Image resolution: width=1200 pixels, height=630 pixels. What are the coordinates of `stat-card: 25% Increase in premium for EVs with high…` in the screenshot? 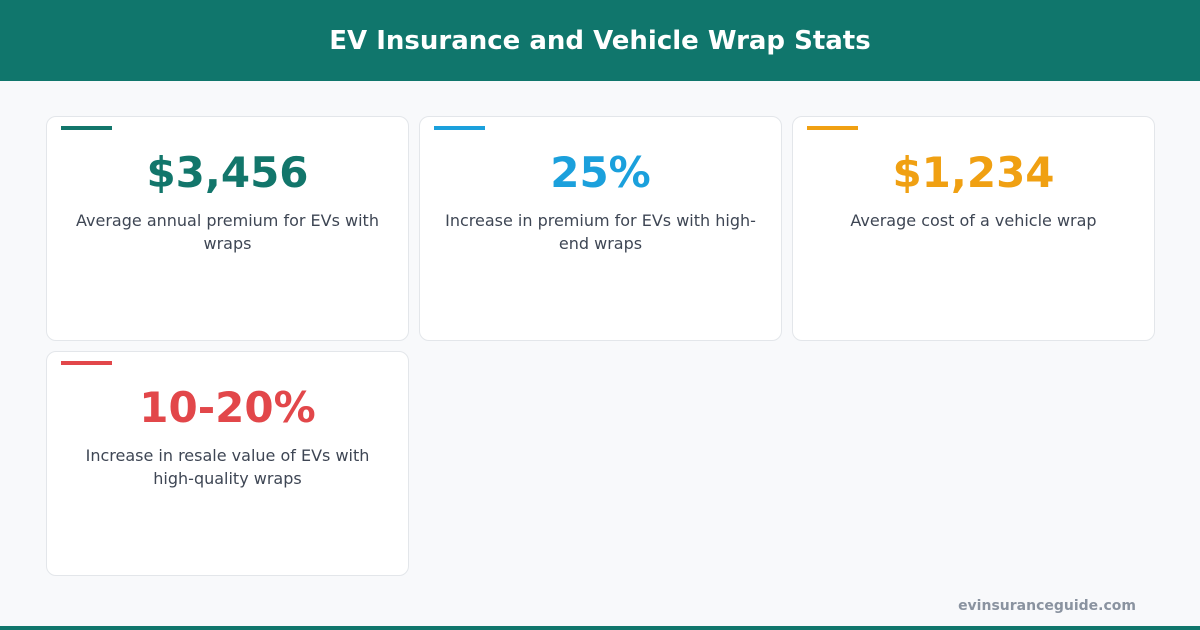 It's located at (600, 228).